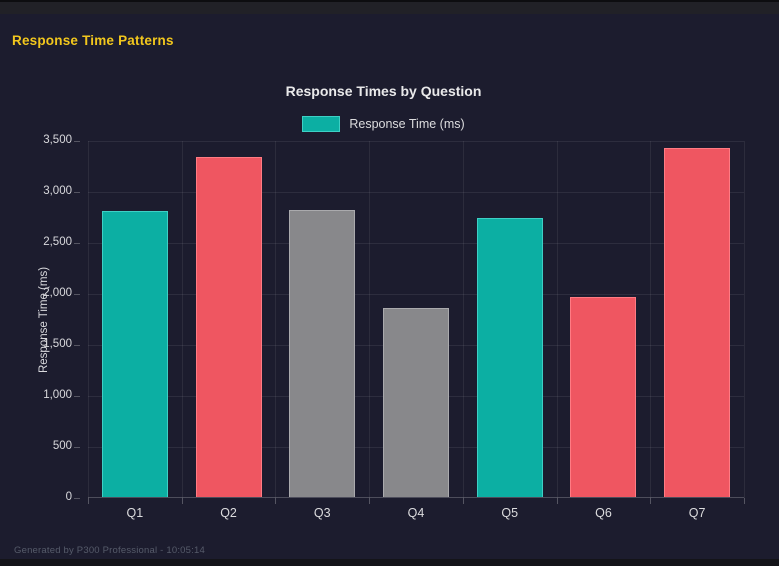 The height and width of the screenshot is (566, 779). I want to click on x-label-Q6: Q6, so click(603, 513).